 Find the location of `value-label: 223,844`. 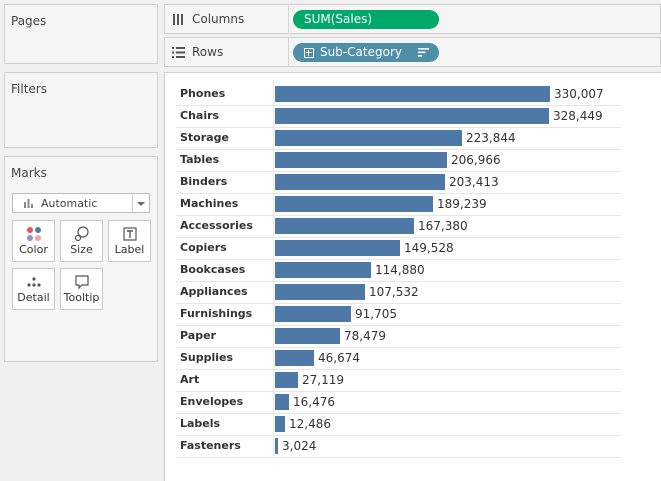

value-label: 223,844 is located at coordinates (491, 138).